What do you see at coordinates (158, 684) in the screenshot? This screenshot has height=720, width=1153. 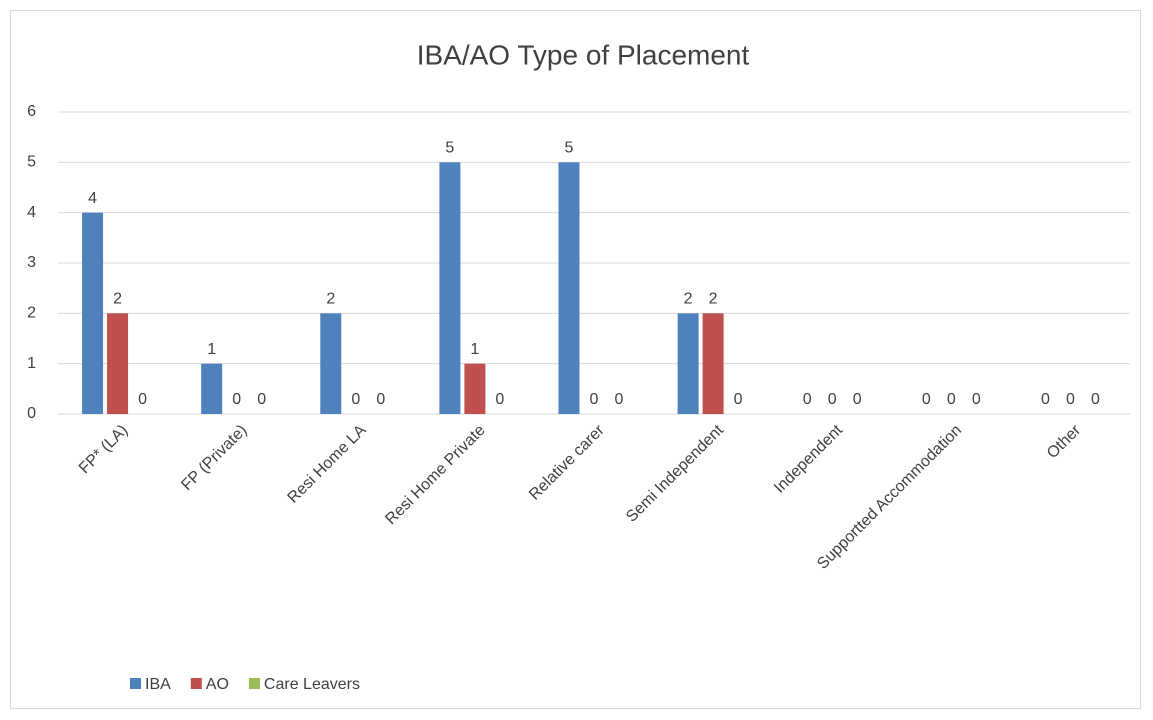 I see `legend-label: IBA` at bounding box center [158, 684].